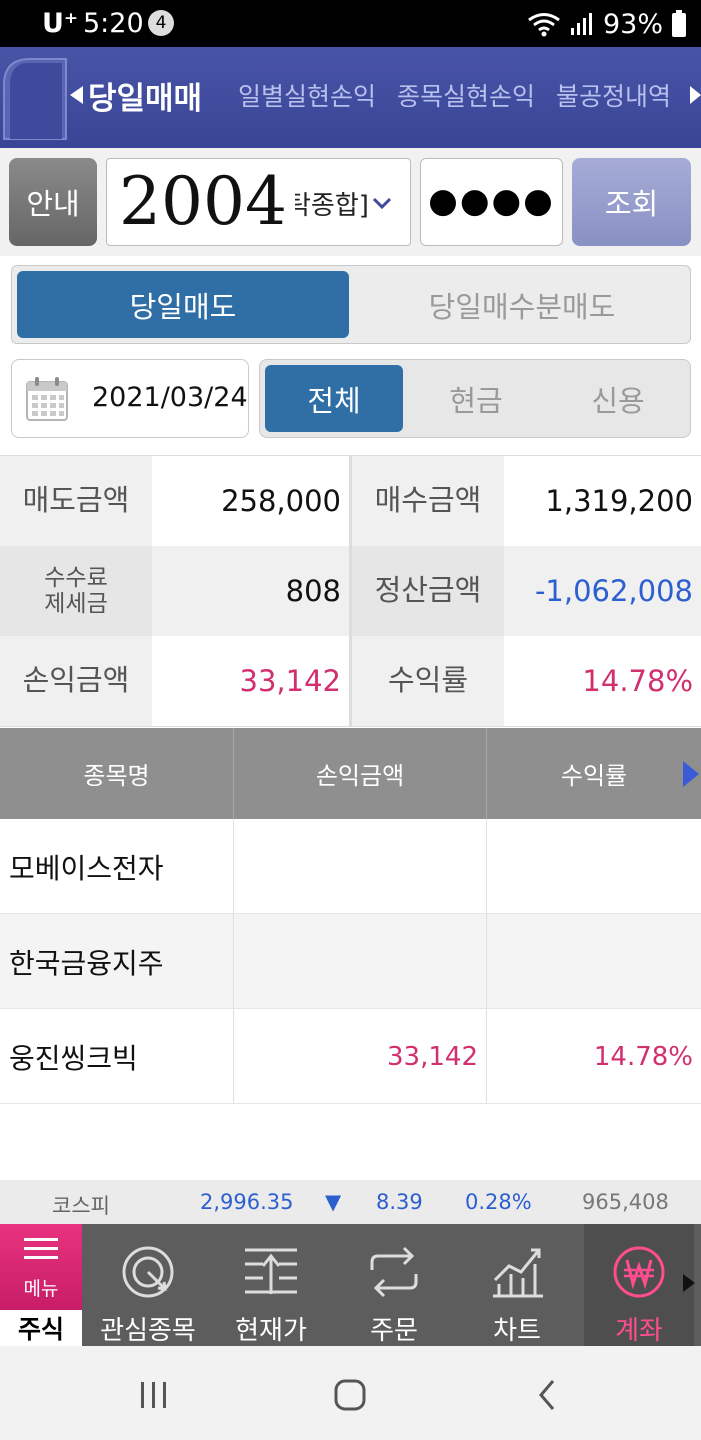 This screenshot has height=1440, width=701. I want to click on return-rate-value: 14.78%, so click(602, 681).